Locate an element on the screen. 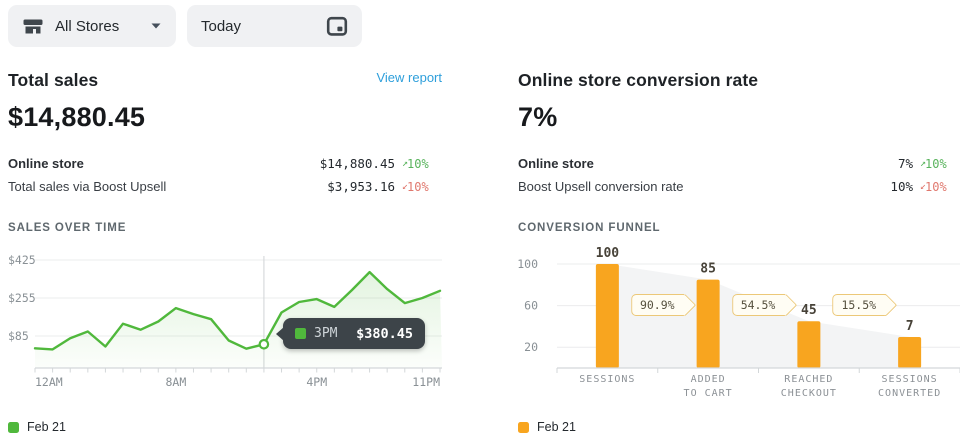 The width and height of the screenshot is (960, 434). metric-label: Total sales via Boost Upsell is located at coordinates (87, 186).